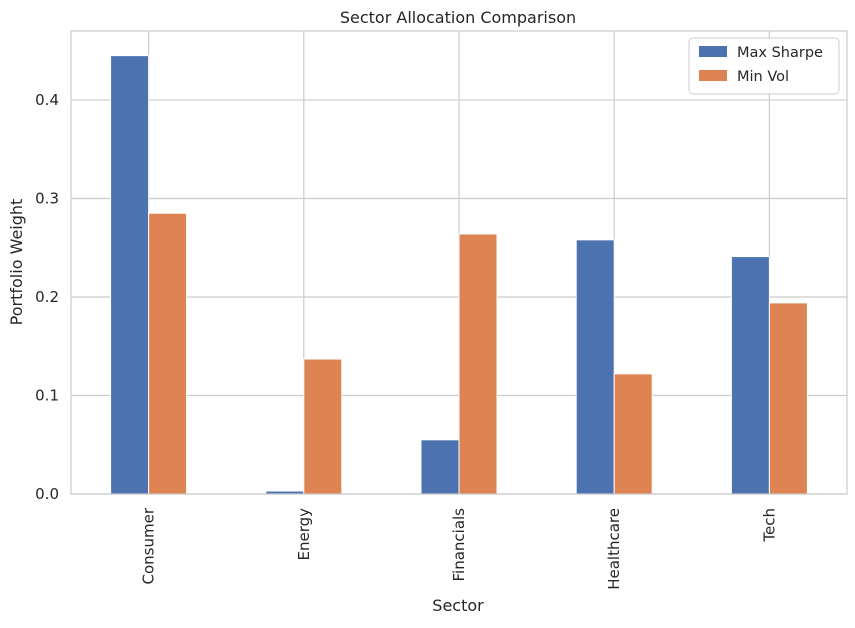  Describe the element at coordinates (764, 66) in the screenshot. I see `legend: Max Sharpe Min Vol` at that location.